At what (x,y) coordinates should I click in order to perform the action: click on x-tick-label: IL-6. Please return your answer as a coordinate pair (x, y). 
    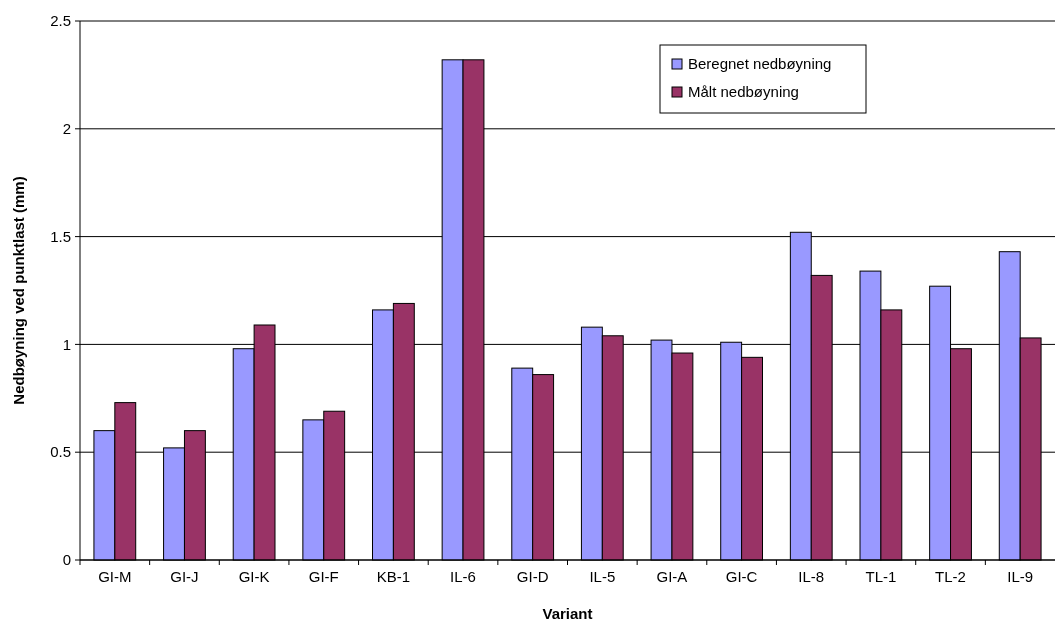
    Looking at the image, I should click on (463, 576).